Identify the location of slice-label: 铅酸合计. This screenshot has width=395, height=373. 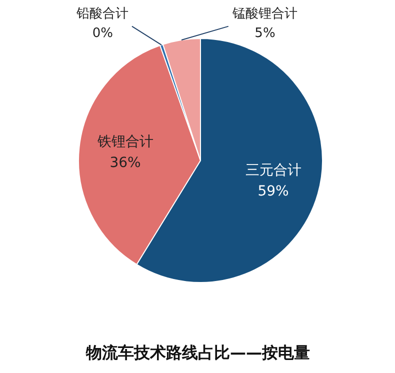
(102, 14).